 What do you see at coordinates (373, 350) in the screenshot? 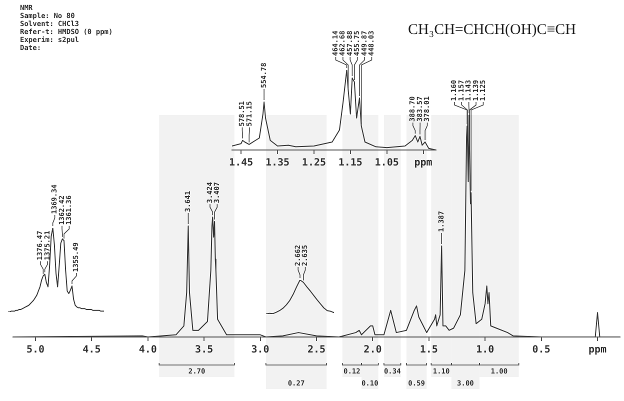
I see `x-tick-label: 2.0` at bounding box center [373, 350].